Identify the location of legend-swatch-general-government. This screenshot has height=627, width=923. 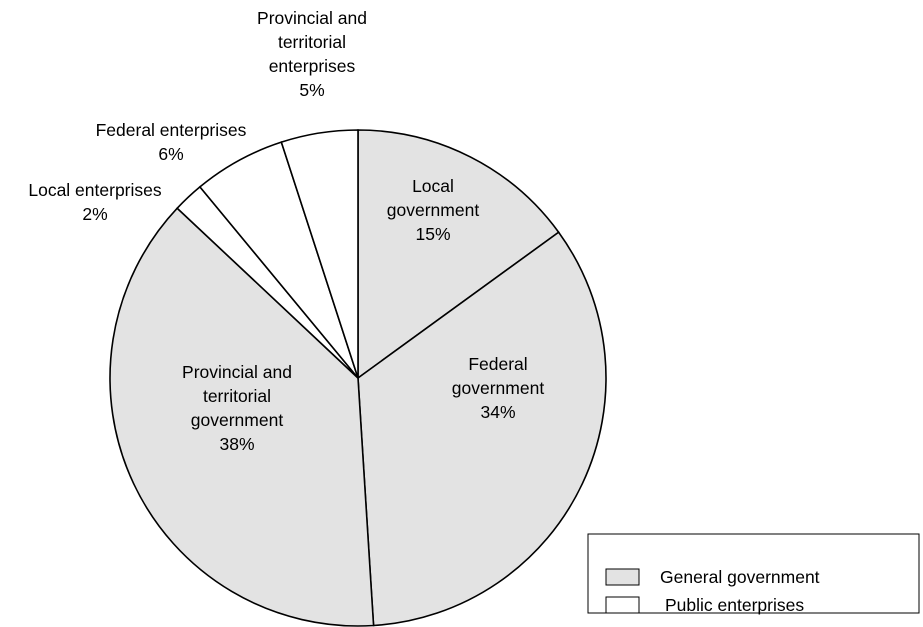
(622, 577).